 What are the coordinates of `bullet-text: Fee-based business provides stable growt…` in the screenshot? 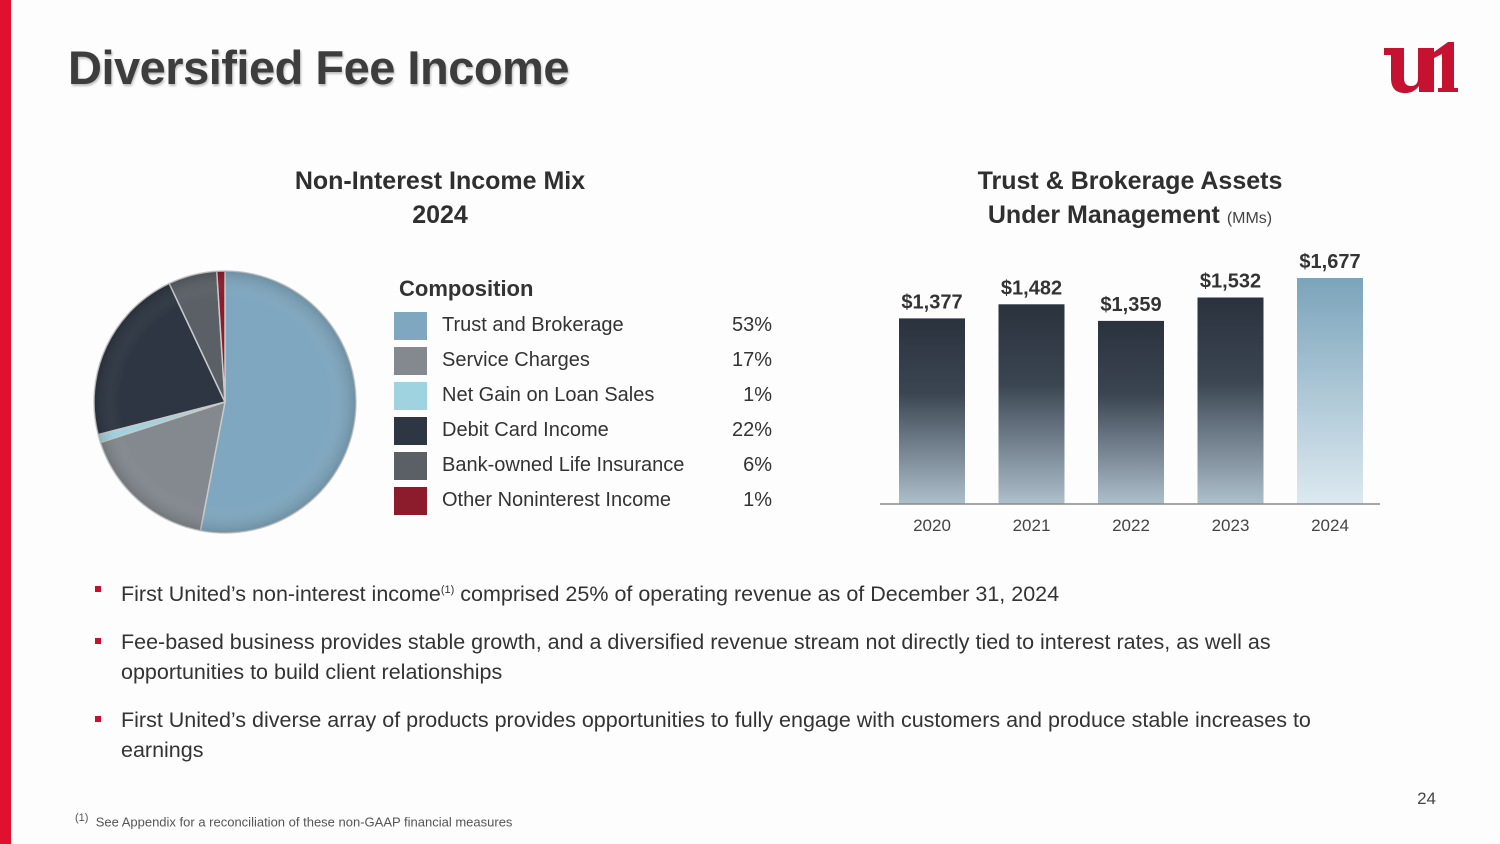 It's located at (696, 657).